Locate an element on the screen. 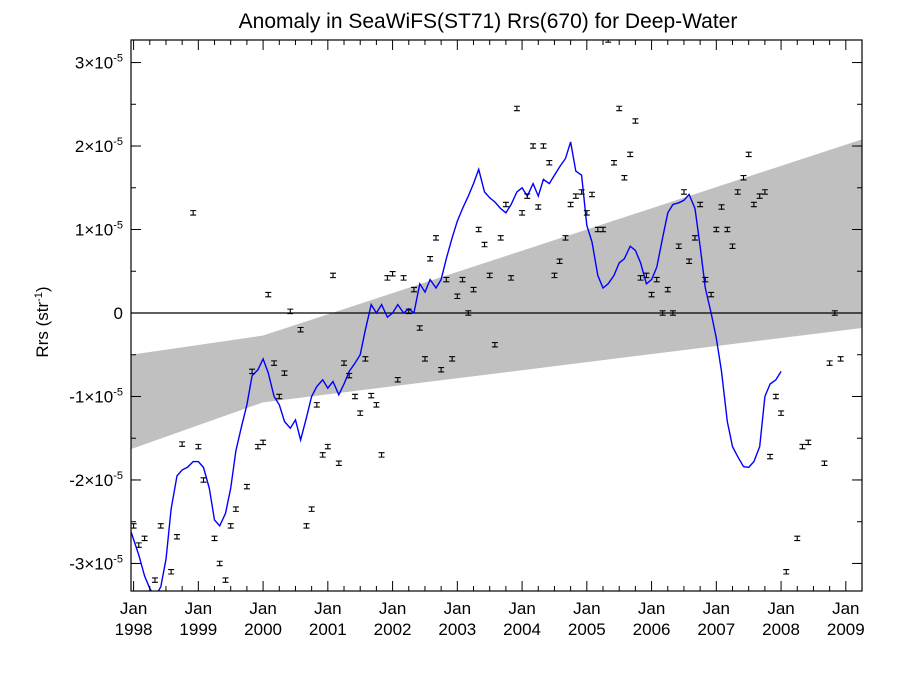  x-tick-label-year: 1998 is located at coordinates (134, 629).